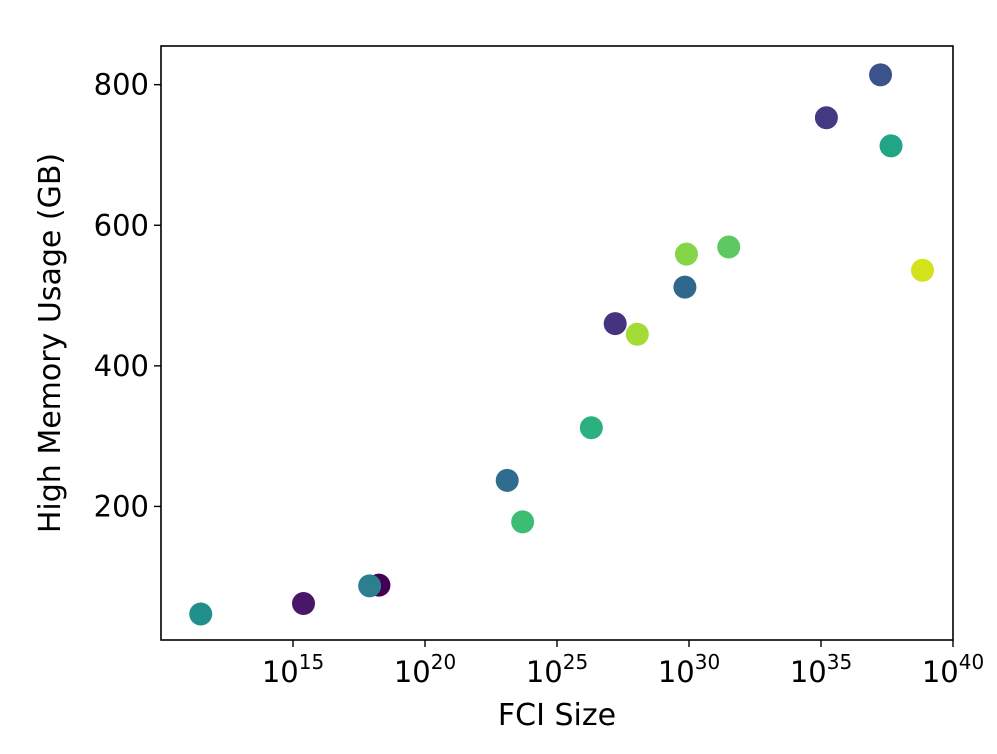 This screenshot has width=997, height=754. What do you see at coordinates (121, 366) in the screenshot?
I see `y-tick-label: 400` at bounding box center [121, 366].